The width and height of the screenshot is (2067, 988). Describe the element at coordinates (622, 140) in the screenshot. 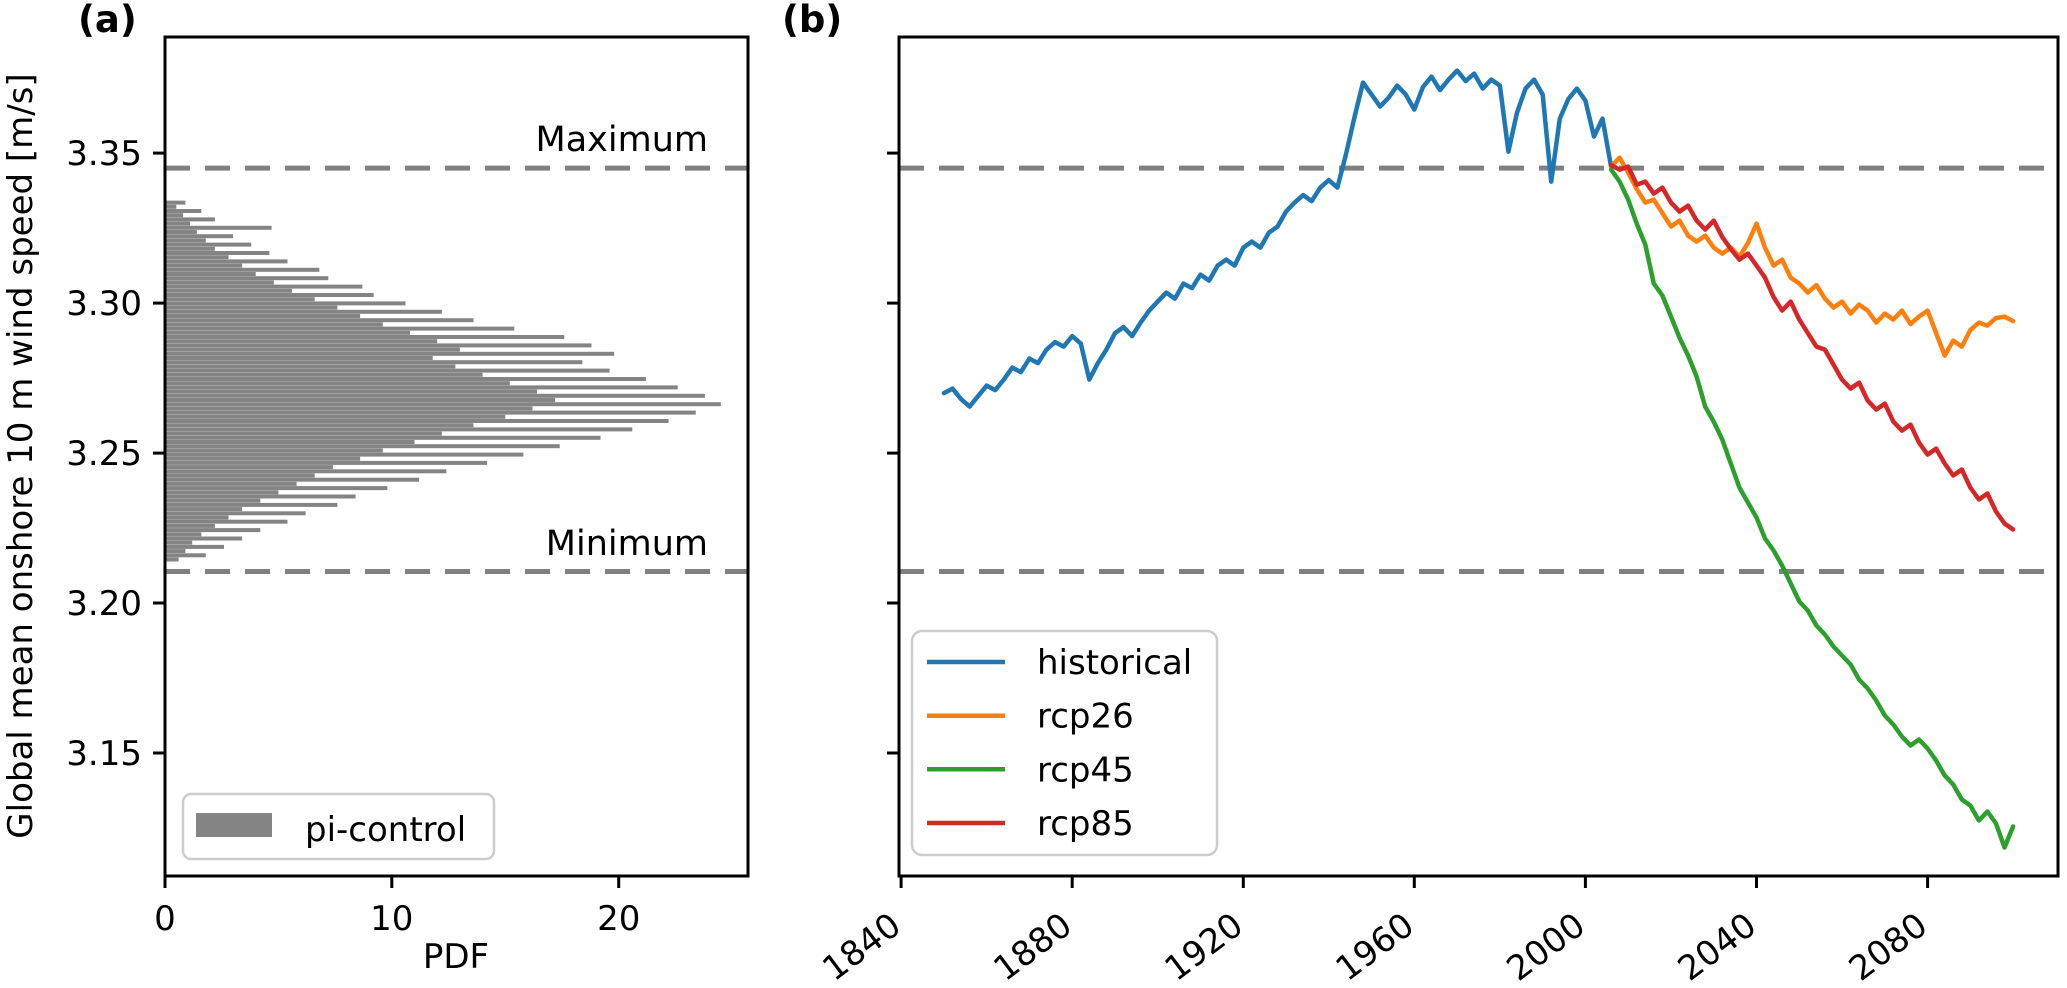

I see `annotation-maximum: Maximum` at that location.